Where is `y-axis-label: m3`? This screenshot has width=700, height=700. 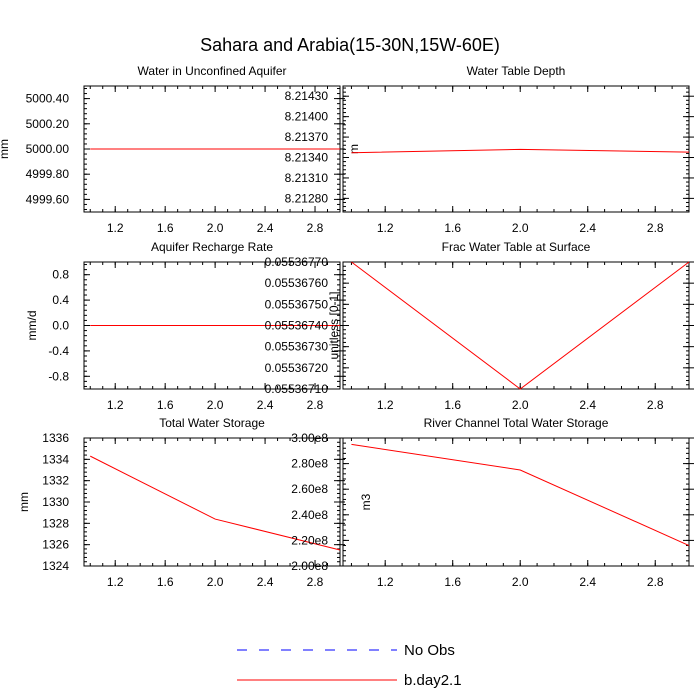
y-axis-label: m3 is located at coordinates (366, 501).